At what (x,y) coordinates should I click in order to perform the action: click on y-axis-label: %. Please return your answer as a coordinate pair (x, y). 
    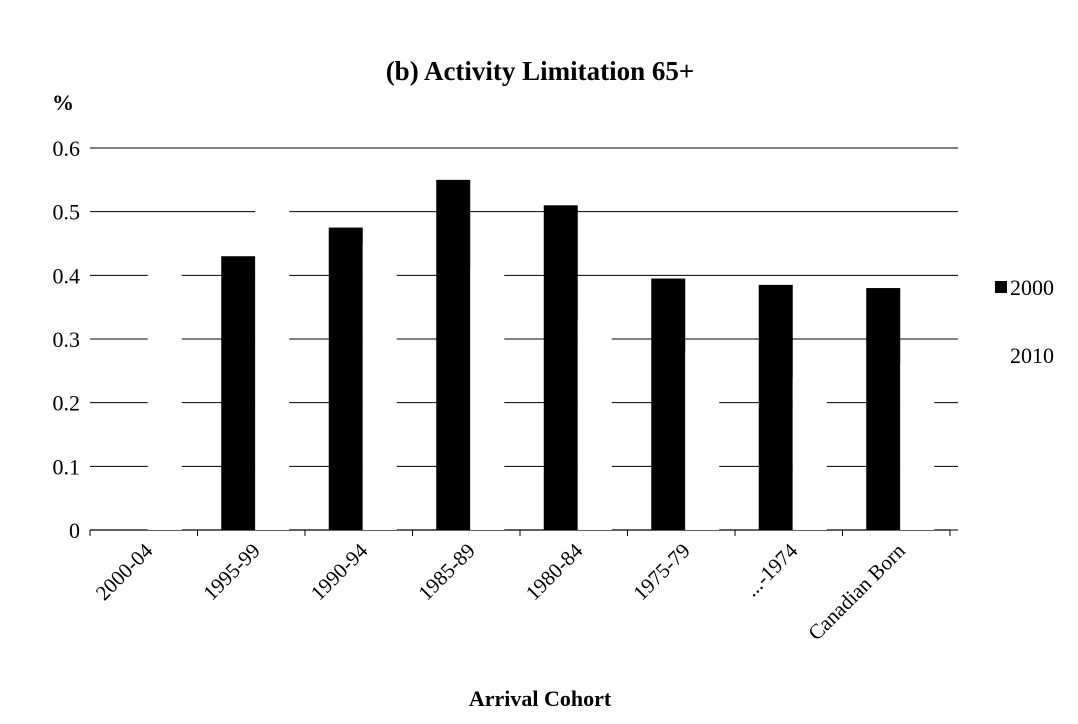
    Looking at the image, I should click on (63, 102).